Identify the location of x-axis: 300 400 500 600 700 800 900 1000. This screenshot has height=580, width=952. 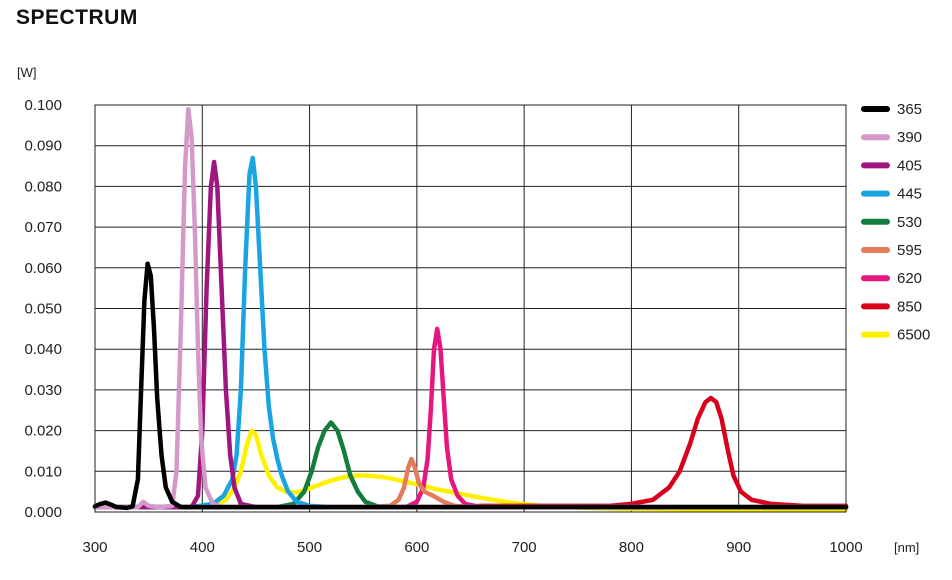
(472, 547).